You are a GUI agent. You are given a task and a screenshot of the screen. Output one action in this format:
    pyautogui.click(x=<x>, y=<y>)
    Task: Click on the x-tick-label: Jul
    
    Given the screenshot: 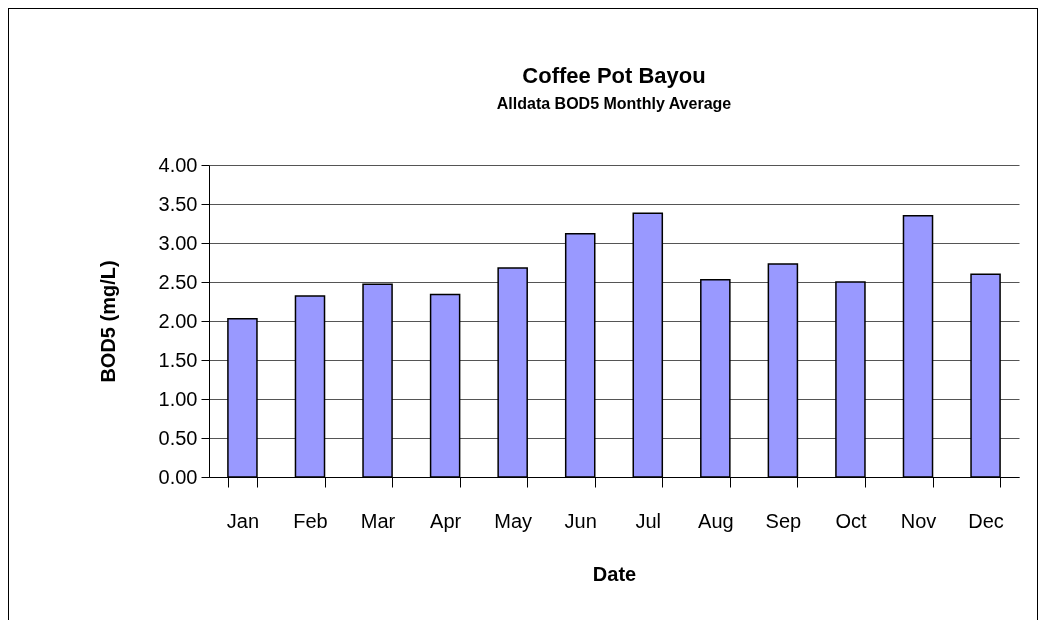 What is the action you would take?
    pyautogui.click(x=648, y=520)
    